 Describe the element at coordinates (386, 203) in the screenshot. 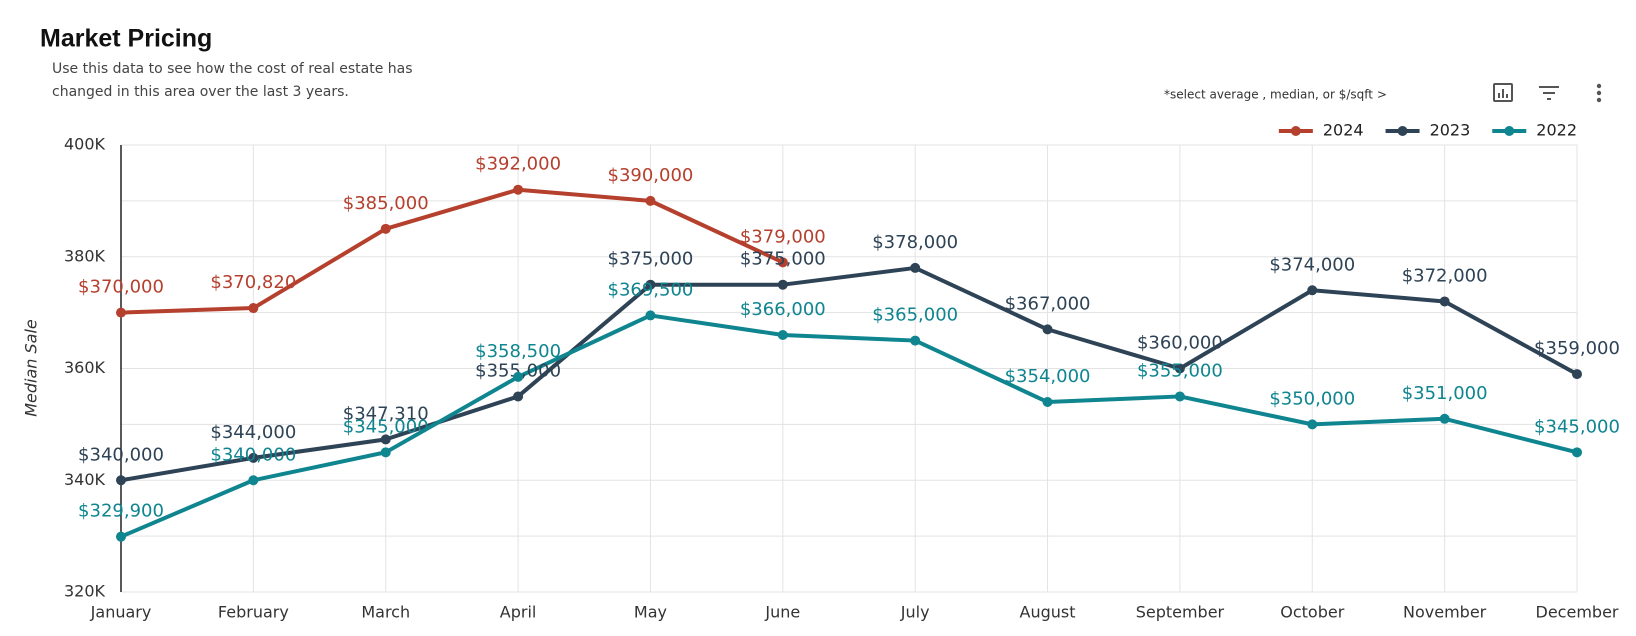

I see `data-label: $385,000` at that location.